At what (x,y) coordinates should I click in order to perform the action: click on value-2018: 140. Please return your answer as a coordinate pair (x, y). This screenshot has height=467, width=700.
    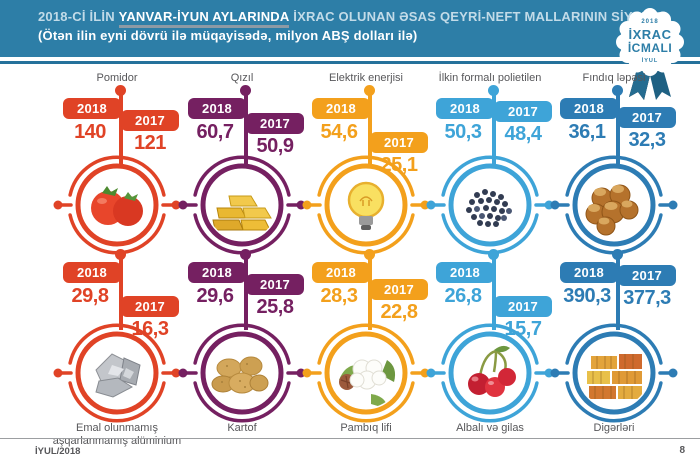
    Looking at the image, I should click on (90, 132).